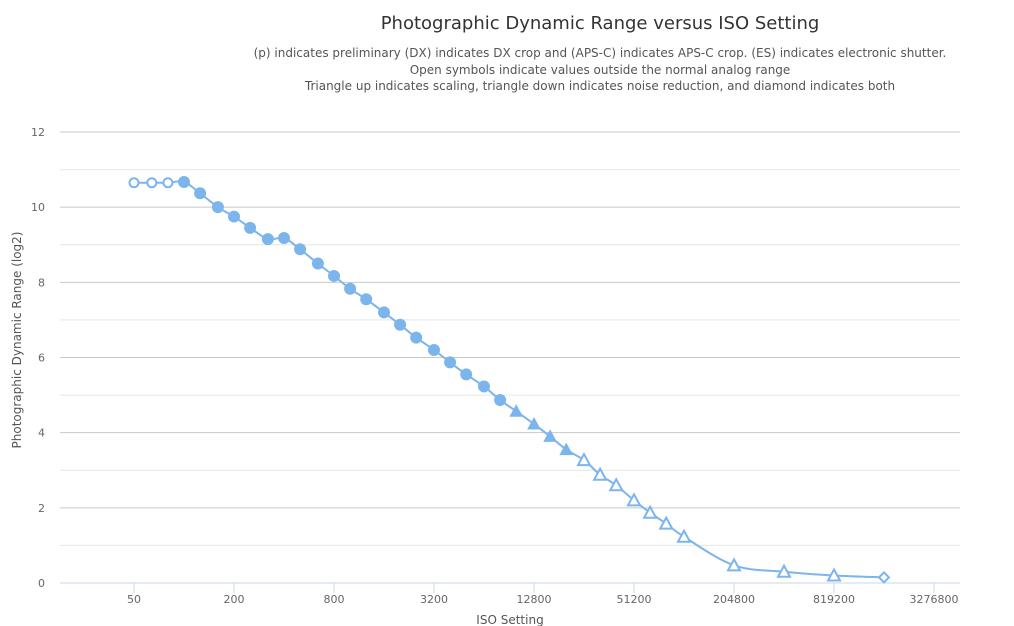 The width and height of the screenshot is (1014, 626). What do you see at coordinates (234, 599) in the screenshot?
I see `x-tick-label: 200` at bounding box center [234, 599].